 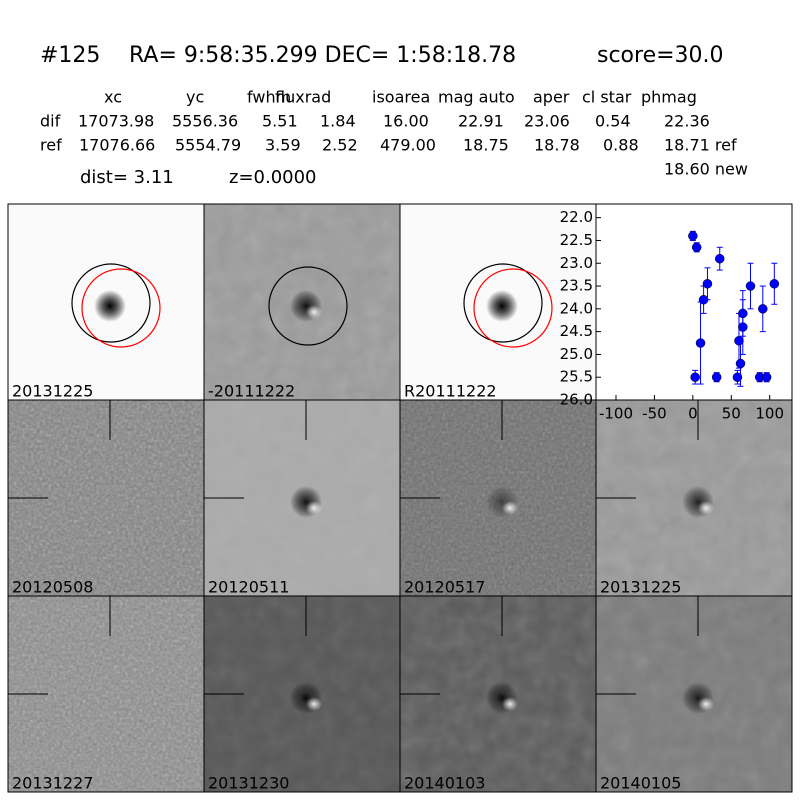 I want to click on stamp-label: 20131230, so click(x=248, y=783).